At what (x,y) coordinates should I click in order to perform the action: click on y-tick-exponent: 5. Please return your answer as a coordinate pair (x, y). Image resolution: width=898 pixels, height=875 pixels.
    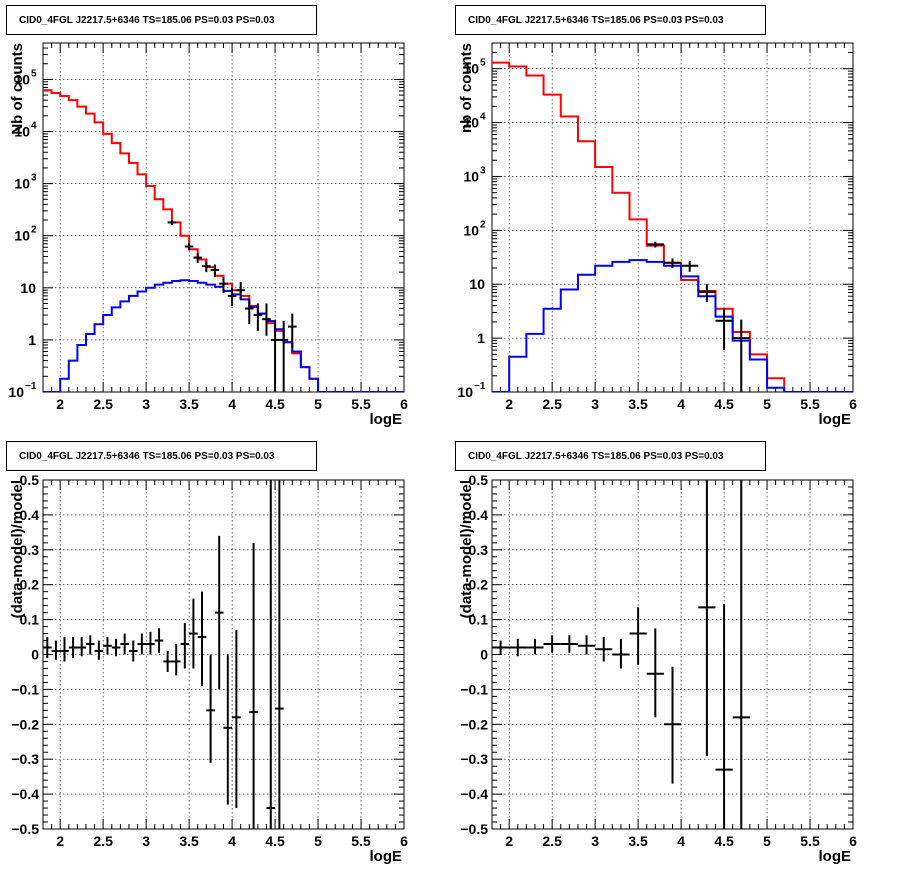
    Looking at the image, I should click on (483, 63).